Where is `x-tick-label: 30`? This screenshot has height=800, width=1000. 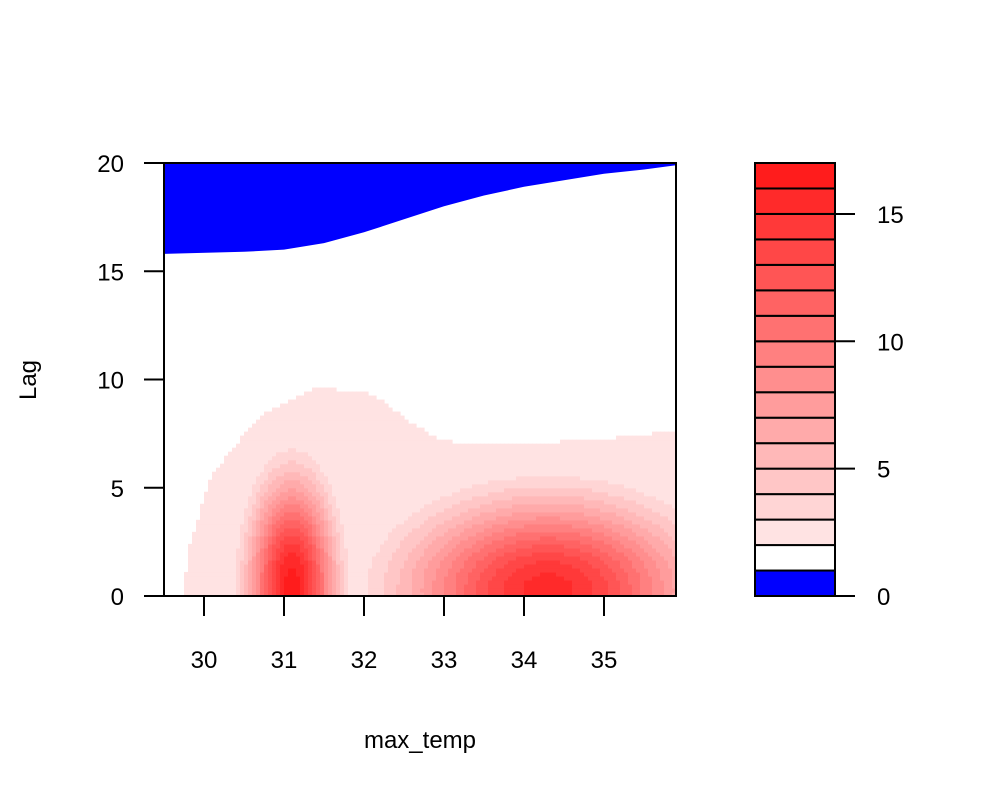
x-tick-label: 30 is located at coordinates (204, 660).